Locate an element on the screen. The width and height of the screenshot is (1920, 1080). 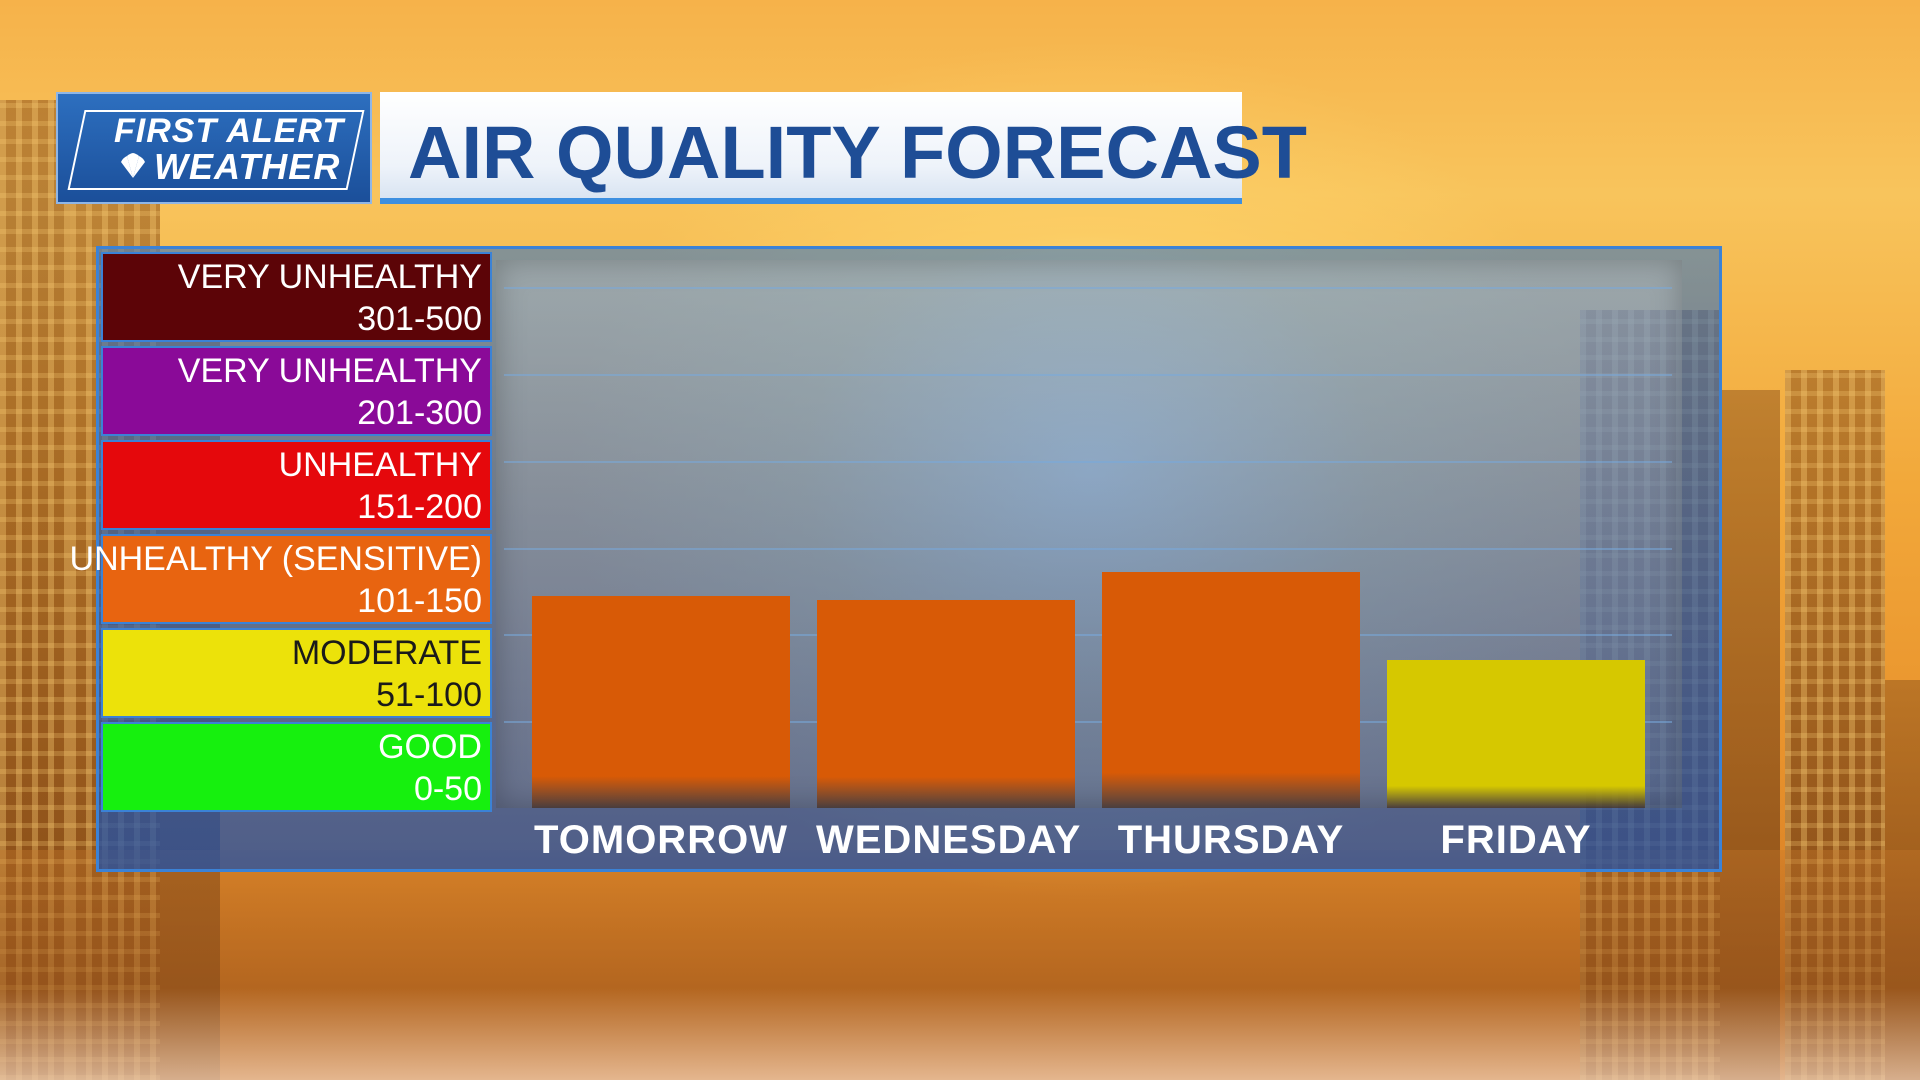
first-alert-weather-logo: FIRST ALERT WEATHER is located at coordinates (214, 148).